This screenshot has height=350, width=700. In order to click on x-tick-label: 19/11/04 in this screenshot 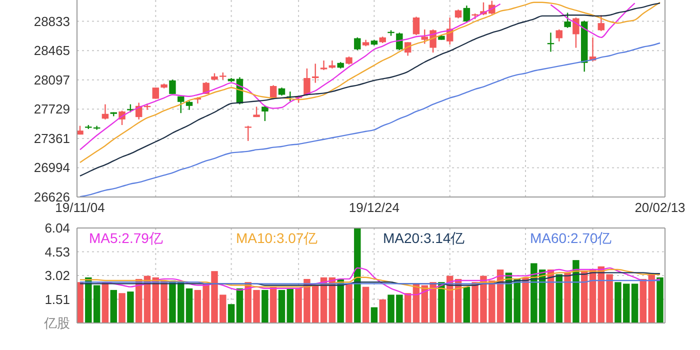, I will do `click(80, 207)`.